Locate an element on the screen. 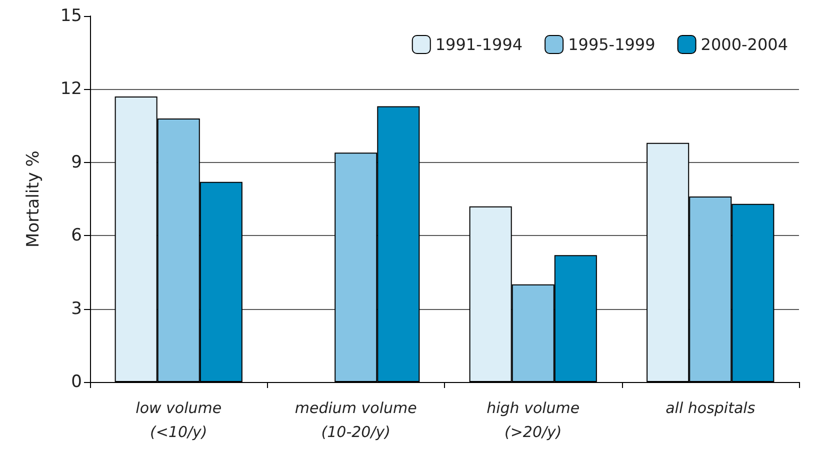  y-tick-label: 3 is located at coordinates (76, 308).